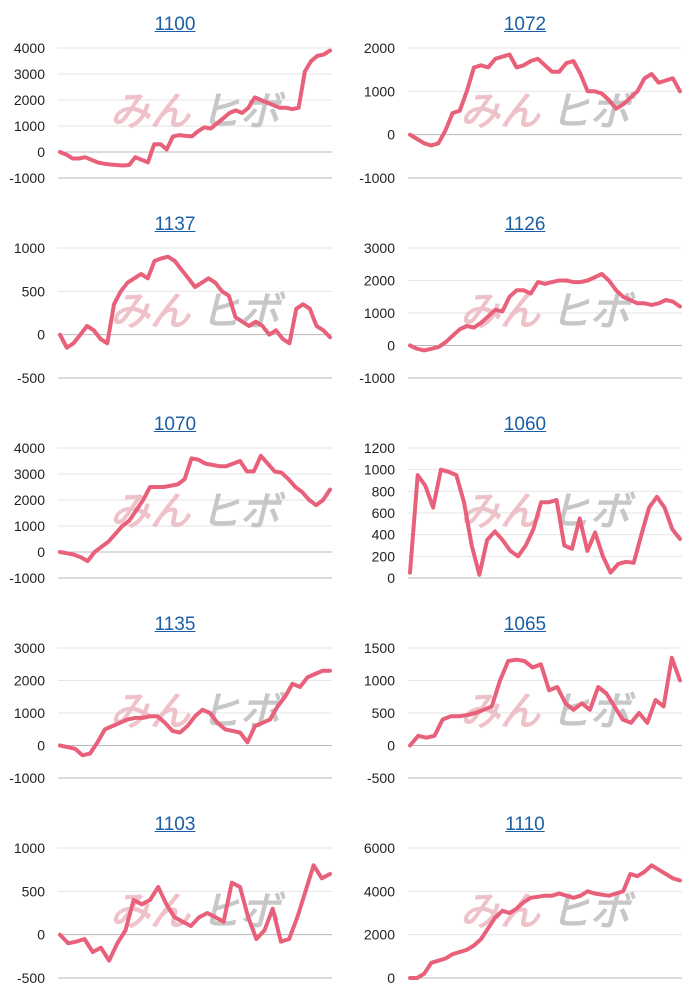 The image size is (700, 1000). Describe the element at coordinates (384, 556) in the screenshot. I see `y-tick-label: 200` at that location.